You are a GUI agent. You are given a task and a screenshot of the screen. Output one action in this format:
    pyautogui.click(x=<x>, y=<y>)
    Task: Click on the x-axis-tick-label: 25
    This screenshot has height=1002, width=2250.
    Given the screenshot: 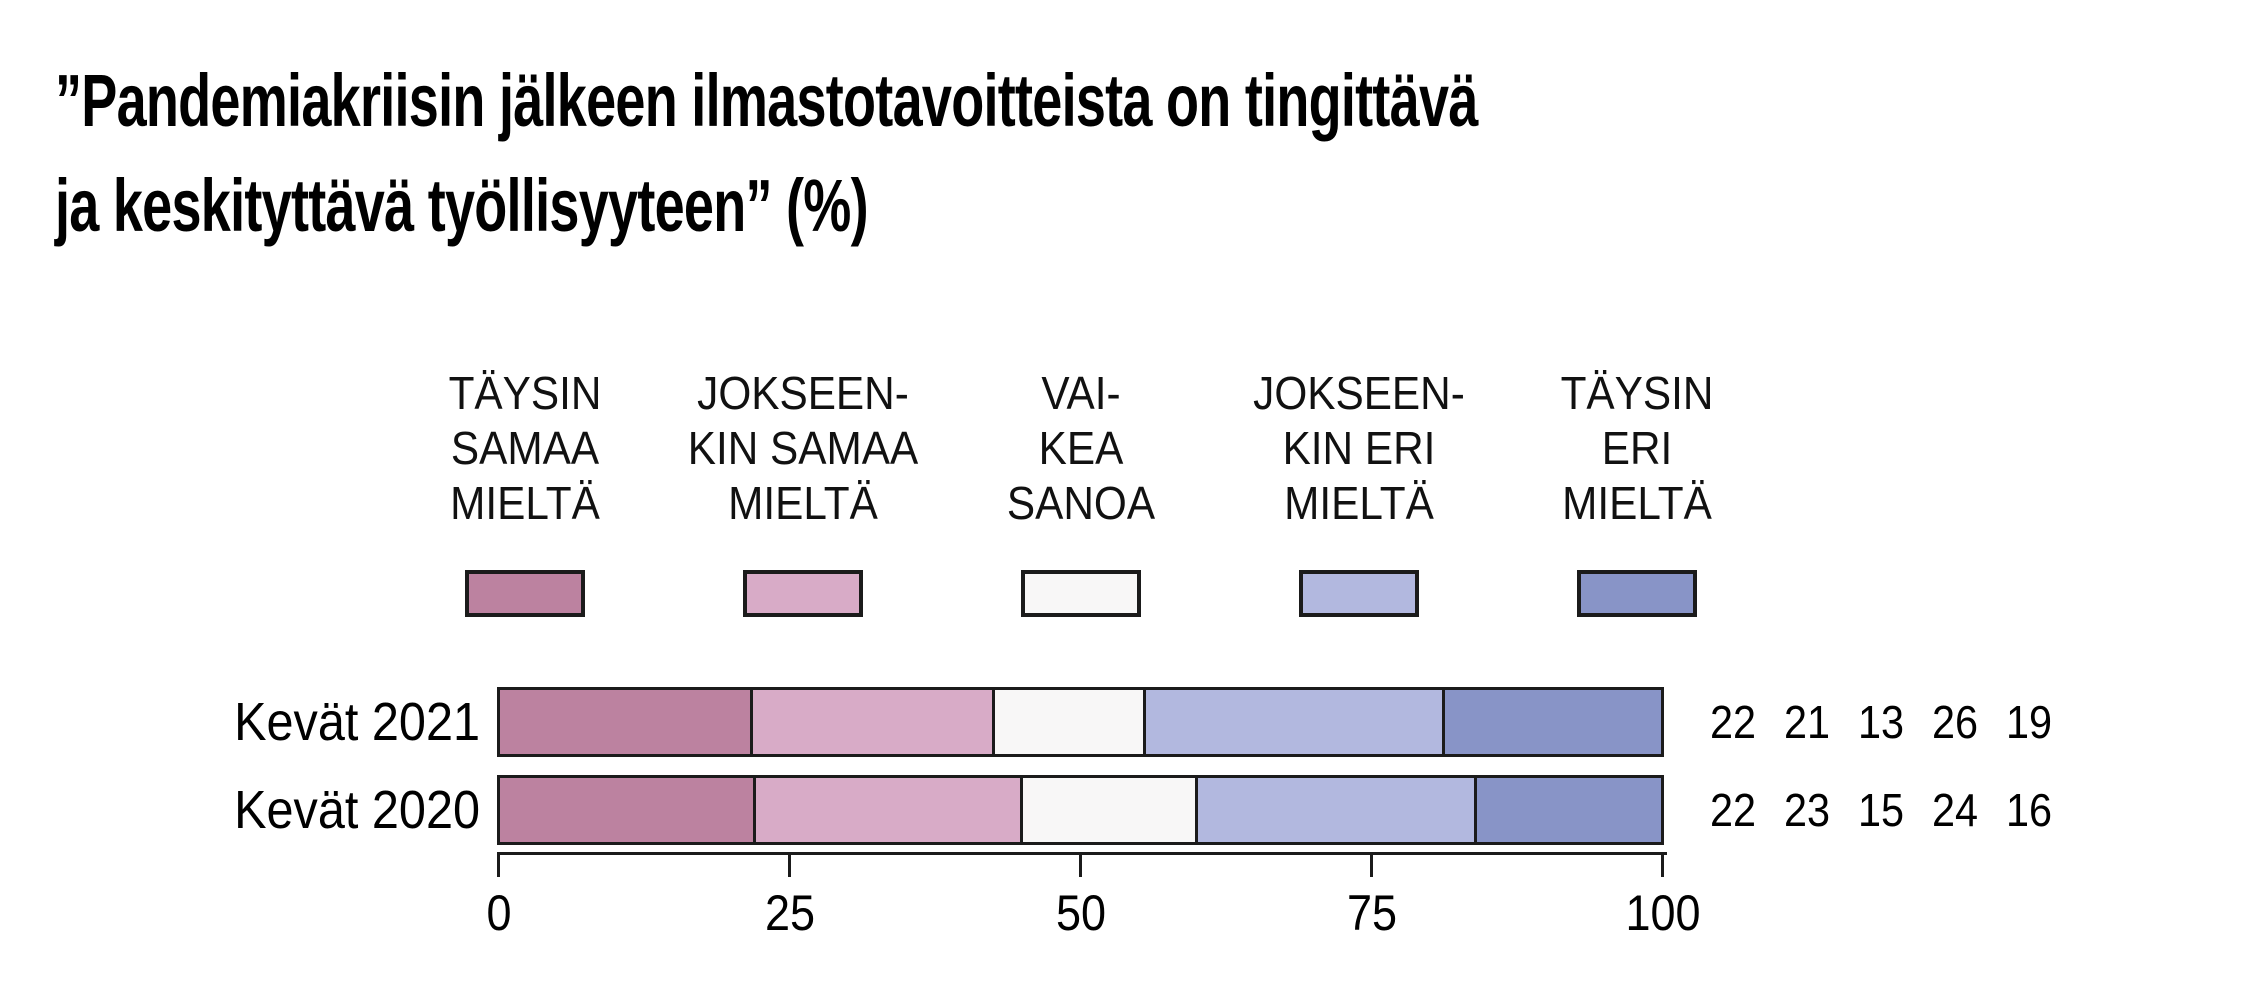 What is the action you would take?
    pyautogui.click(x=789, y=913)
    